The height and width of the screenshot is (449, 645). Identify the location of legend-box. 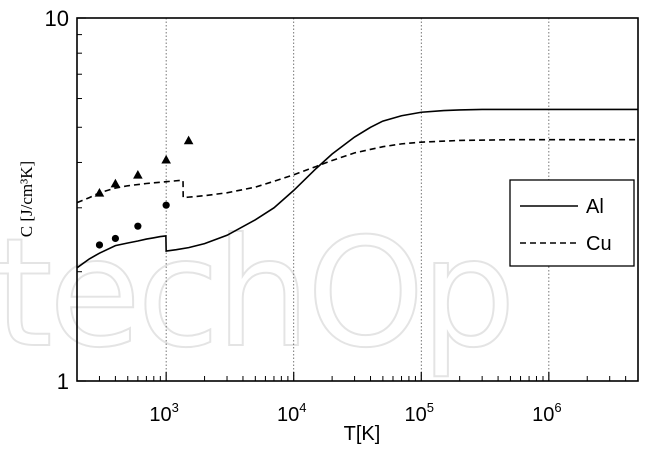
(572, 223).